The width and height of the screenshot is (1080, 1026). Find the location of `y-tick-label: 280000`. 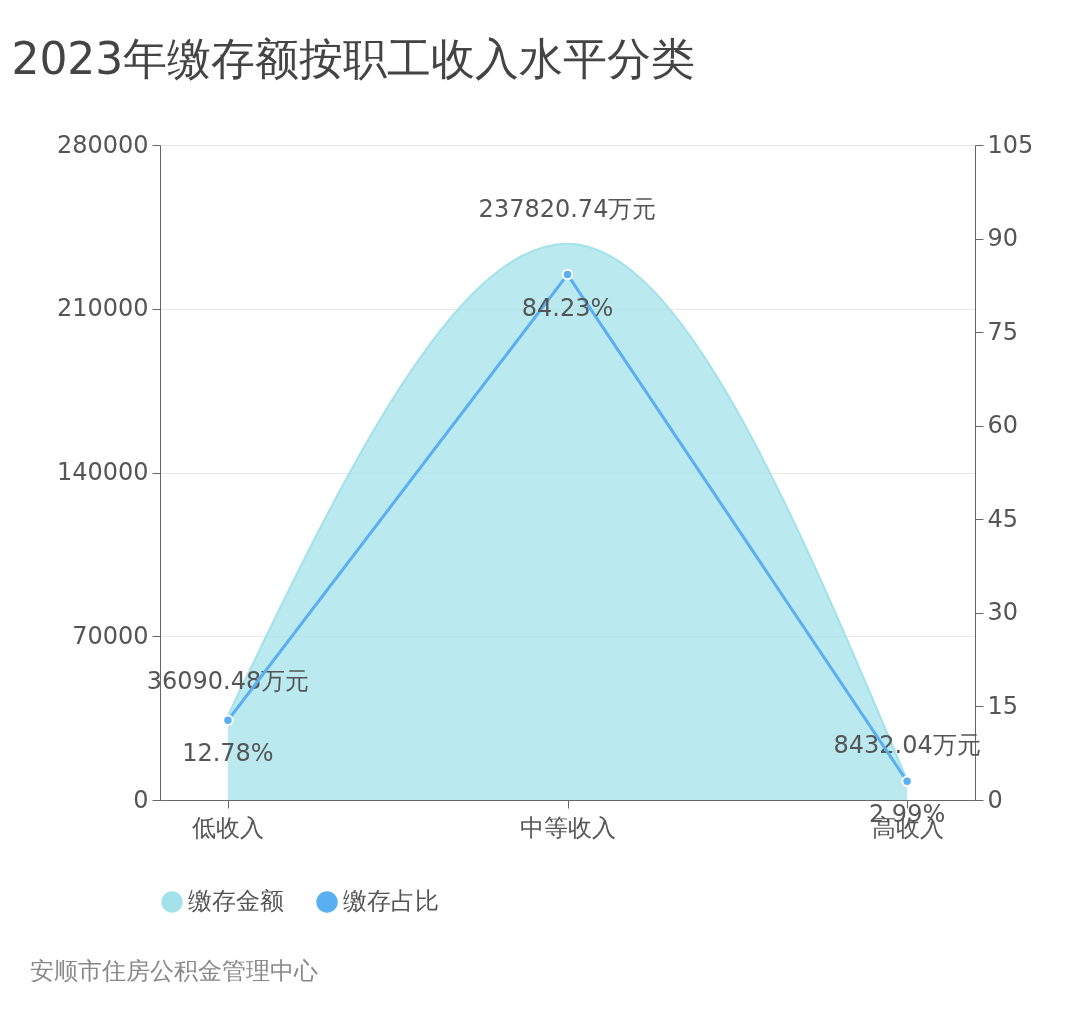

y-tick-label: 280000 is located at coordinates (102, 144).